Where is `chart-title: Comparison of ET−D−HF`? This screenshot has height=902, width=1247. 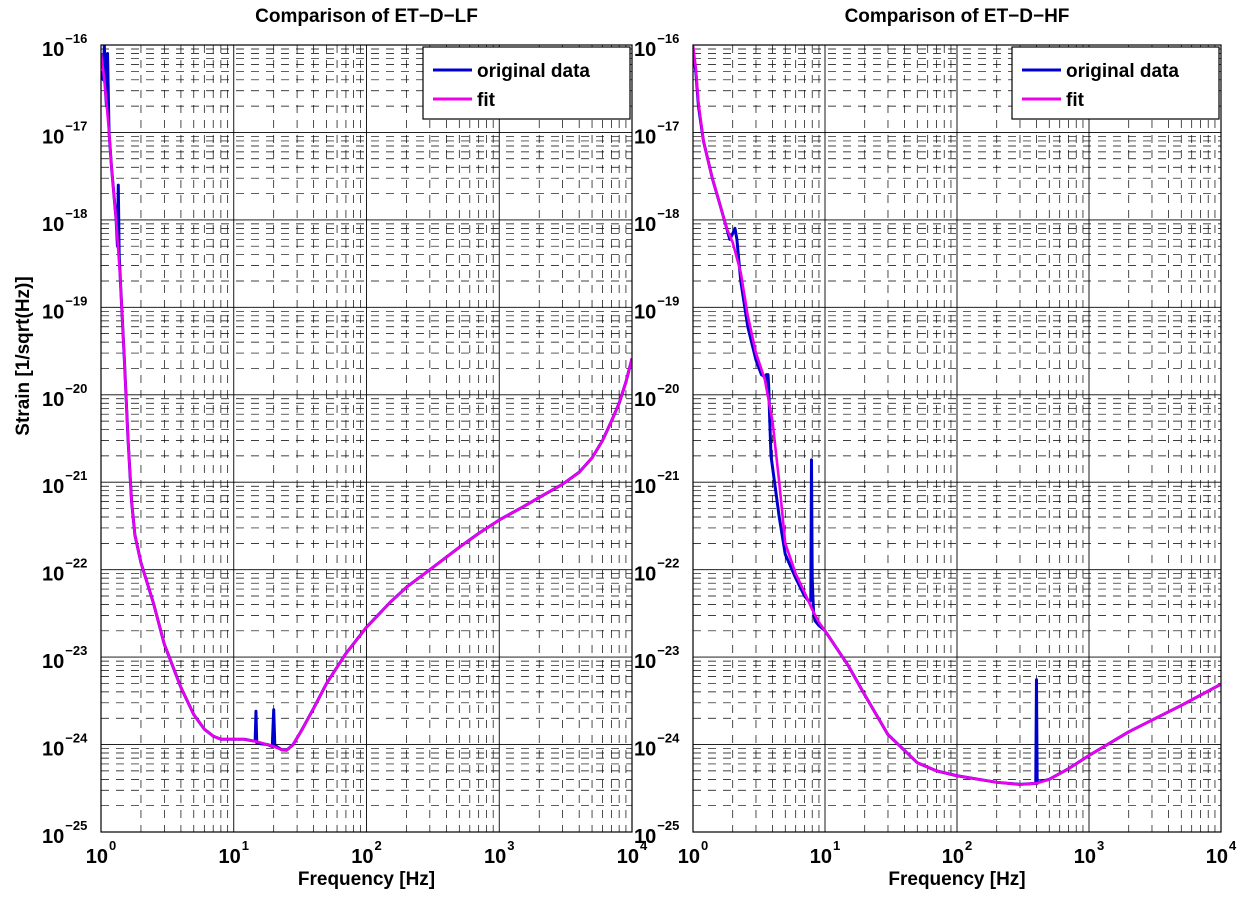 chart-title: Comparison of ET−D−HF is located at coordinates (957, 16).